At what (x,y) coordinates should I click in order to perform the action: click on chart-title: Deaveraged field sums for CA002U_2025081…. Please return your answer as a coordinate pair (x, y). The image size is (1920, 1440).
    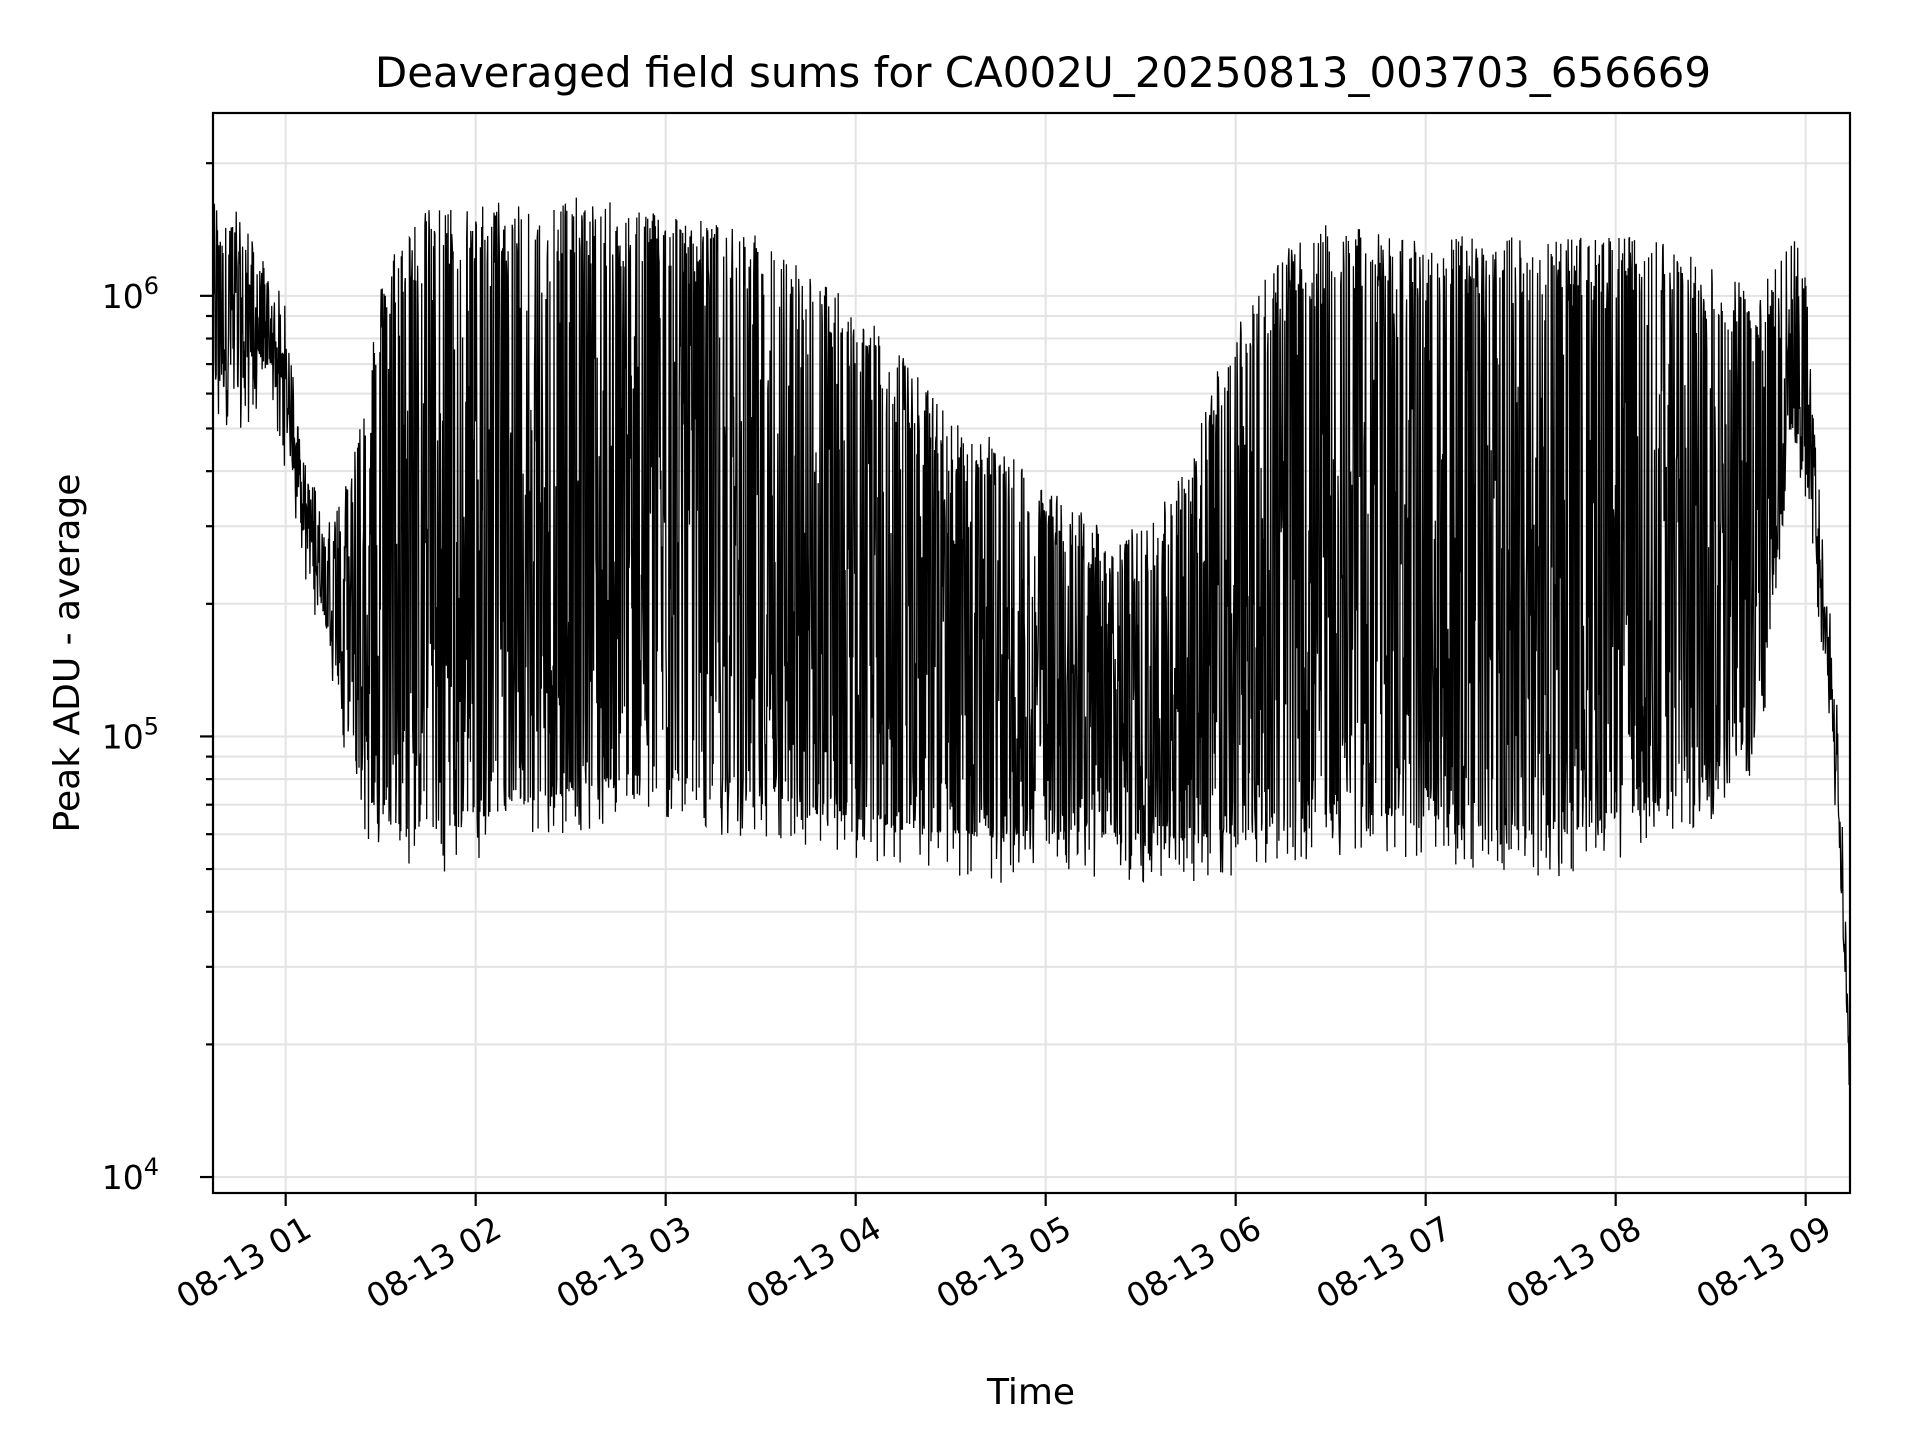
    Looking at the image, I should click on (1043, 72).